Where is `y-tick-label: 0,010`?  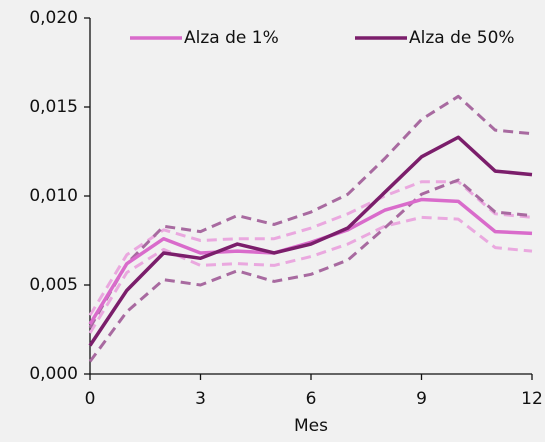
y-tick-label: 0,010 is located at coordinates (53, 196).